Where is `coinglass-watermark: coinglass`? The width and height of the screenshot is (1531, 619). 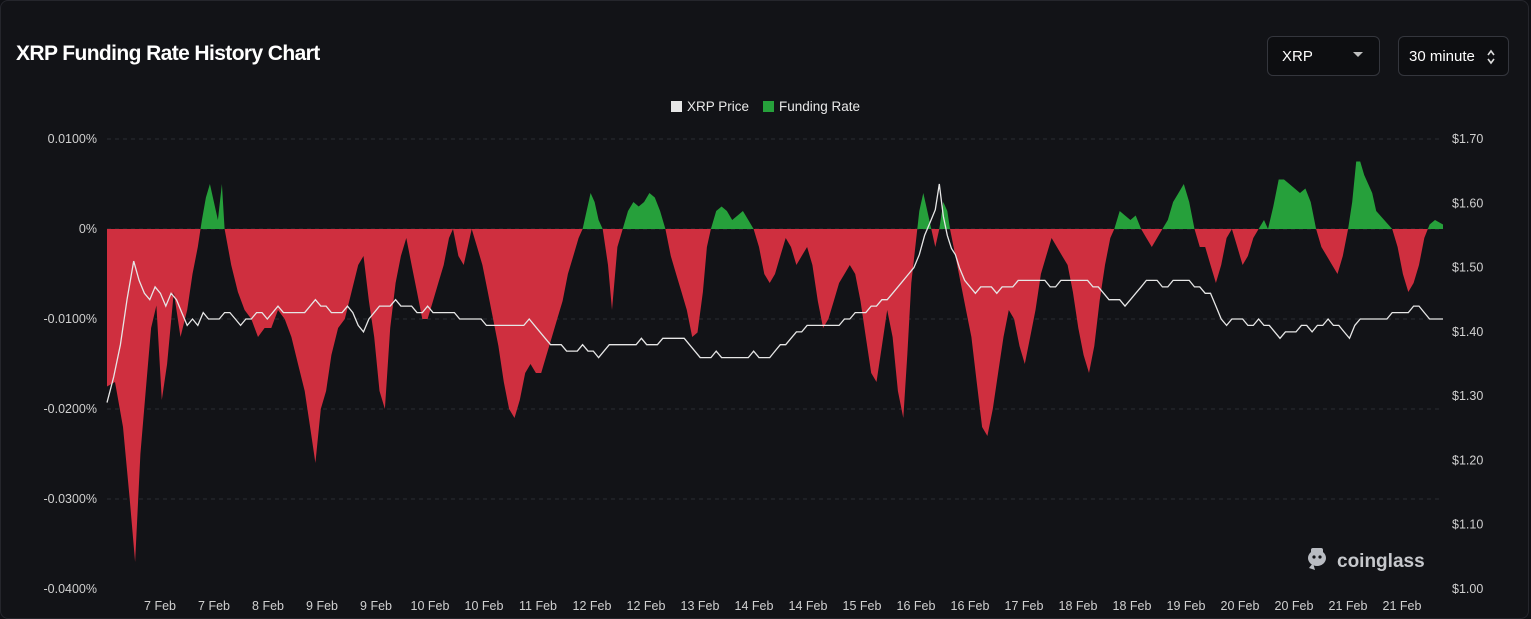 coinglass-watermark: coinglass is located at coordinates (1366, 560).